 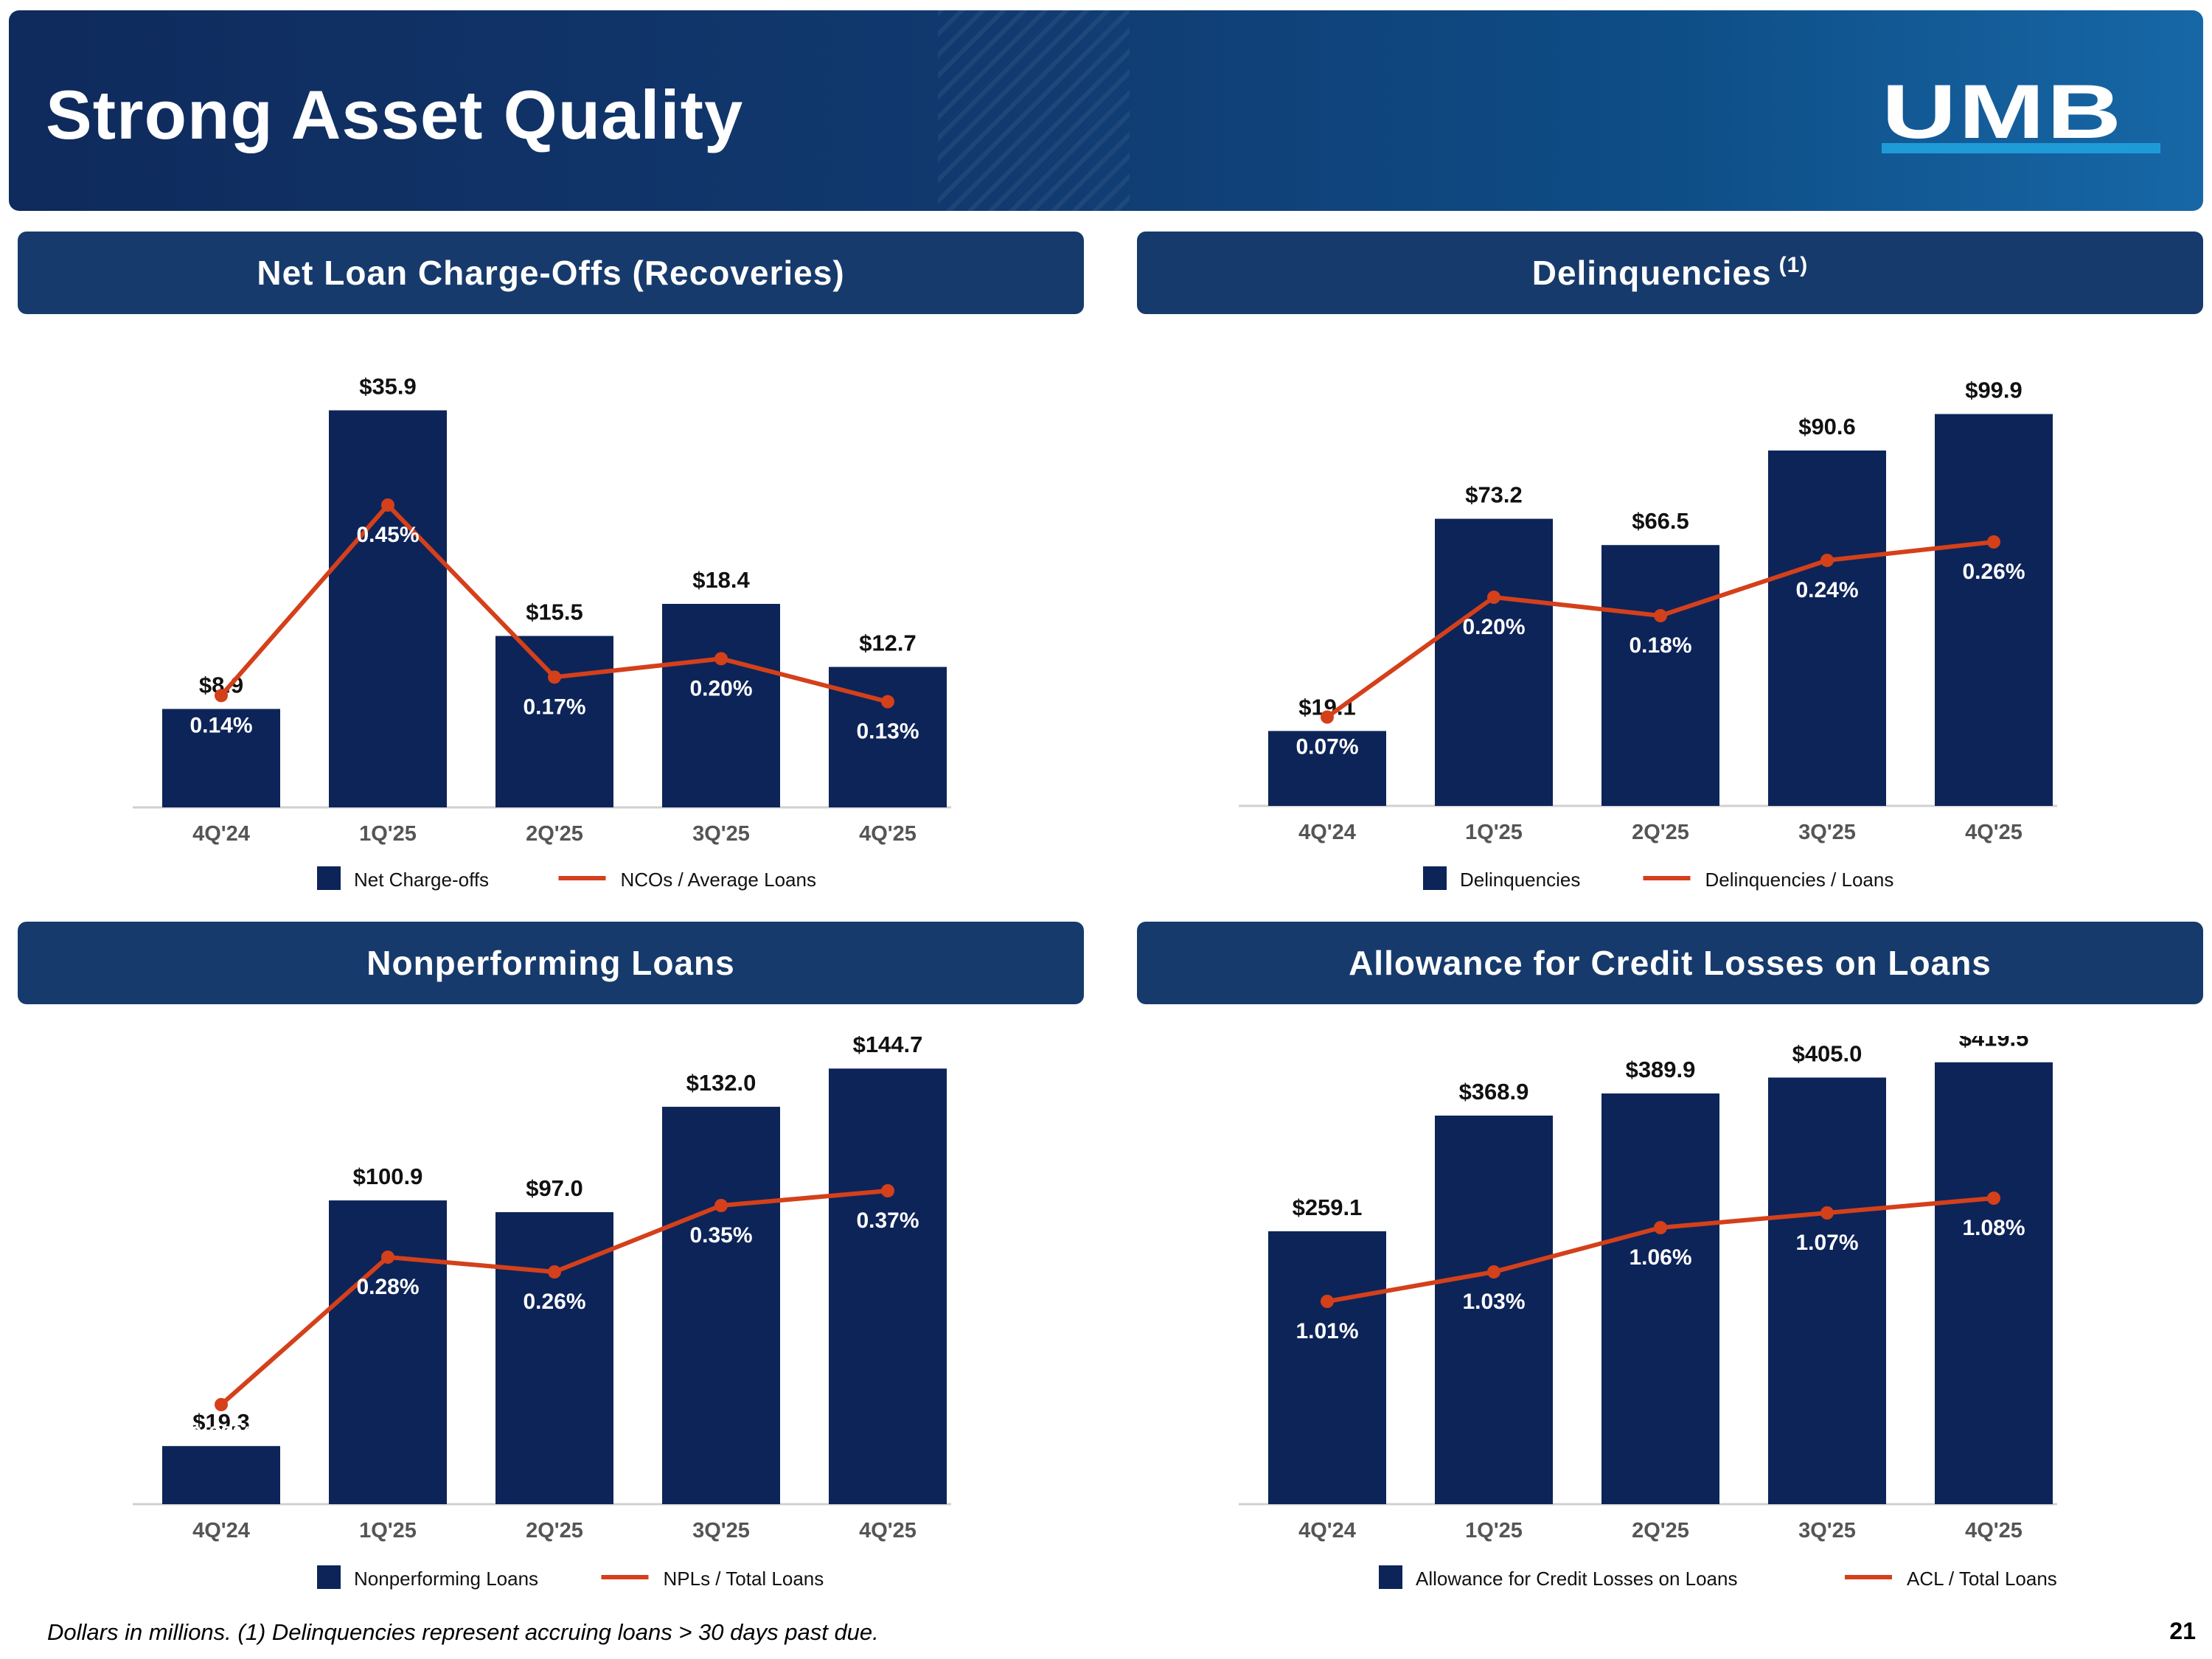 What do you see at coordinates (1994, 1043) in the screenshot?
I see `bar-value-label: $419.5` at bounding box center [1994, 1043].